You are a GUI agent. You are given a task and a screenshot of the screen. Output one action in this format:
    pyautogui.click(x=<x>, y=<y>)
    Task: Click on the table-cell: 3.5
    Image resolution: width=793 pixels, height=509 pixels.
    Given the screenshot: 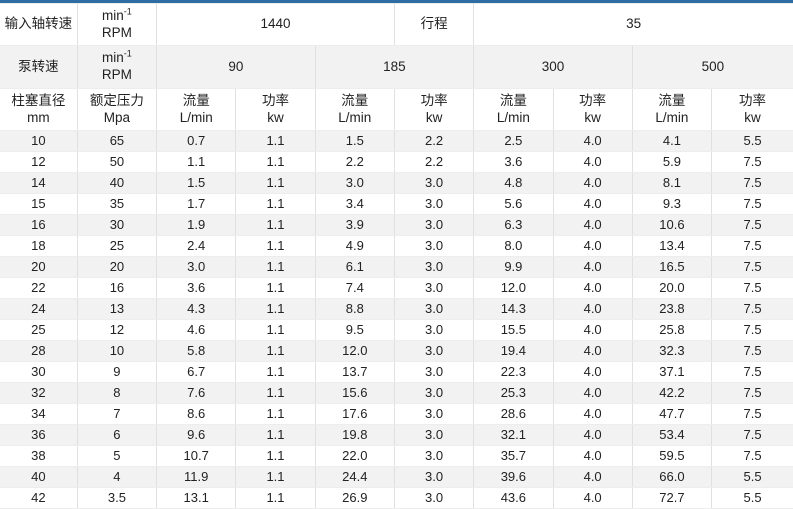 What is the action you would take?
    pyautogui.click(x=117, y=498)
    